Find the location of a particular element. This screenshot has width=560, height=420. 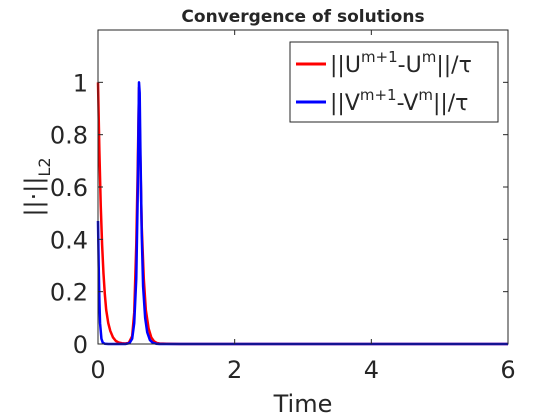

y-tick-label: 1 is located at coordinates (80, 83).